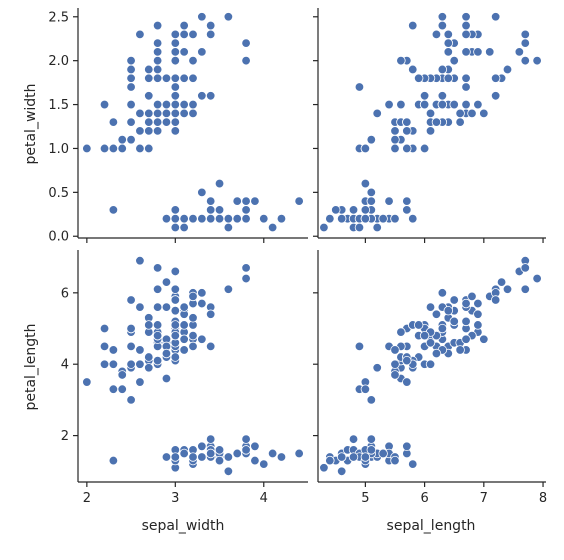 This screenshot has width=564, height=560. What do you see at coordinates (87, 498) in the screenshot?
I see `x-tick-label: 2` at bounding box center [87, 498].